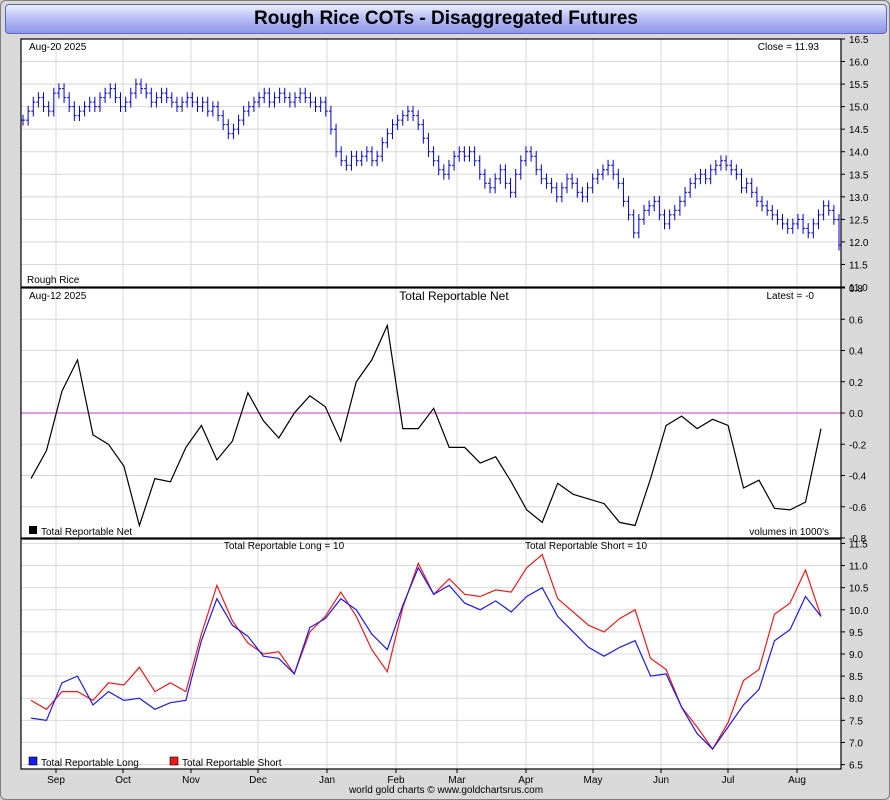 The width and height of the screenshot is (890, 800). What do you see at coordinates (859, 63) in the screenshot?
I see `y-tick-label: 16.0` at bounding box center [859, 63].